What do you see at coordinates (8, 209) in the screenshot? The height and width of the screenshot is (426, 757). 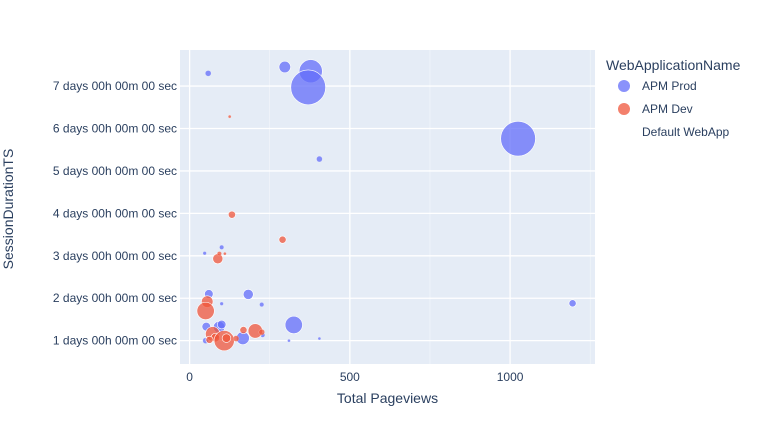 I see `y-axis-title: SessionDurationTS` at bounding box center [8, 209].